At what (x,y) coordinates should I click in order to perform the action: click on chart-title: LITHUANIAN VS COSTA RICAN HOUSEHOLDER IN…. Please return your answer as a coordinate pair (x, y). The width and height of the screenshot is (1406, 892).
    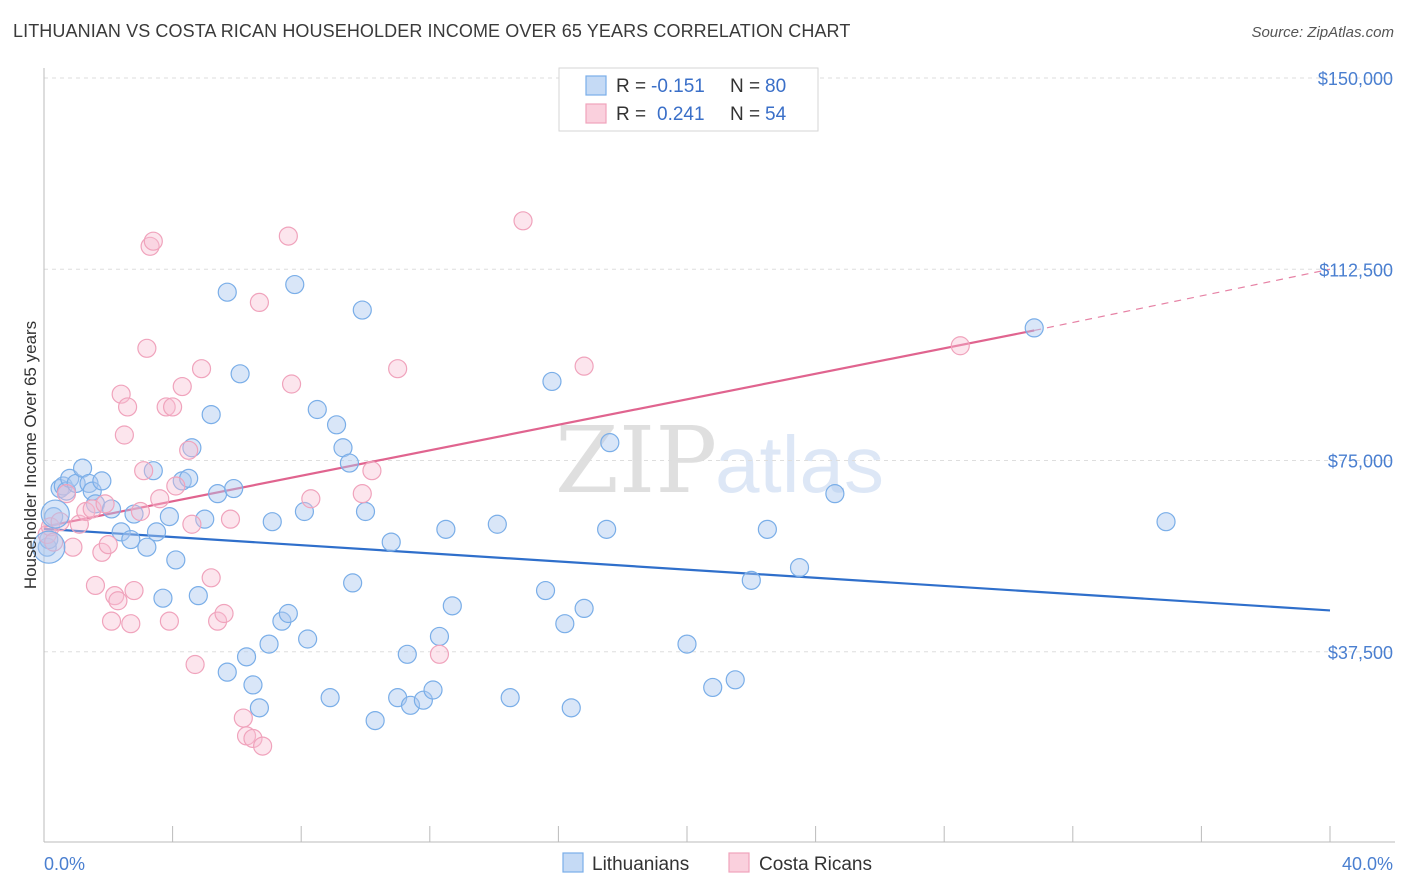
    Looking at the image, I should click on (432, 31).